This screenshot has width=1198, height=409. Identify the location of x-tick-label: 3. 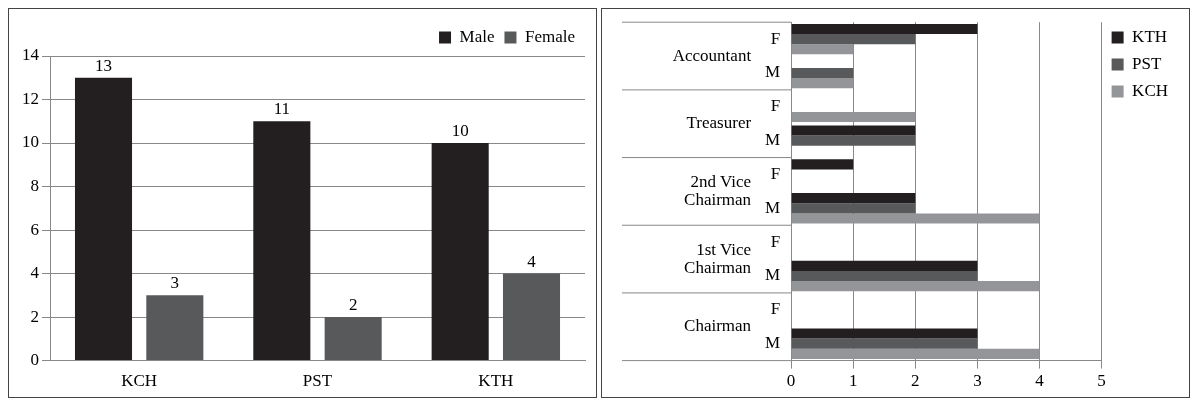
(977, 381).